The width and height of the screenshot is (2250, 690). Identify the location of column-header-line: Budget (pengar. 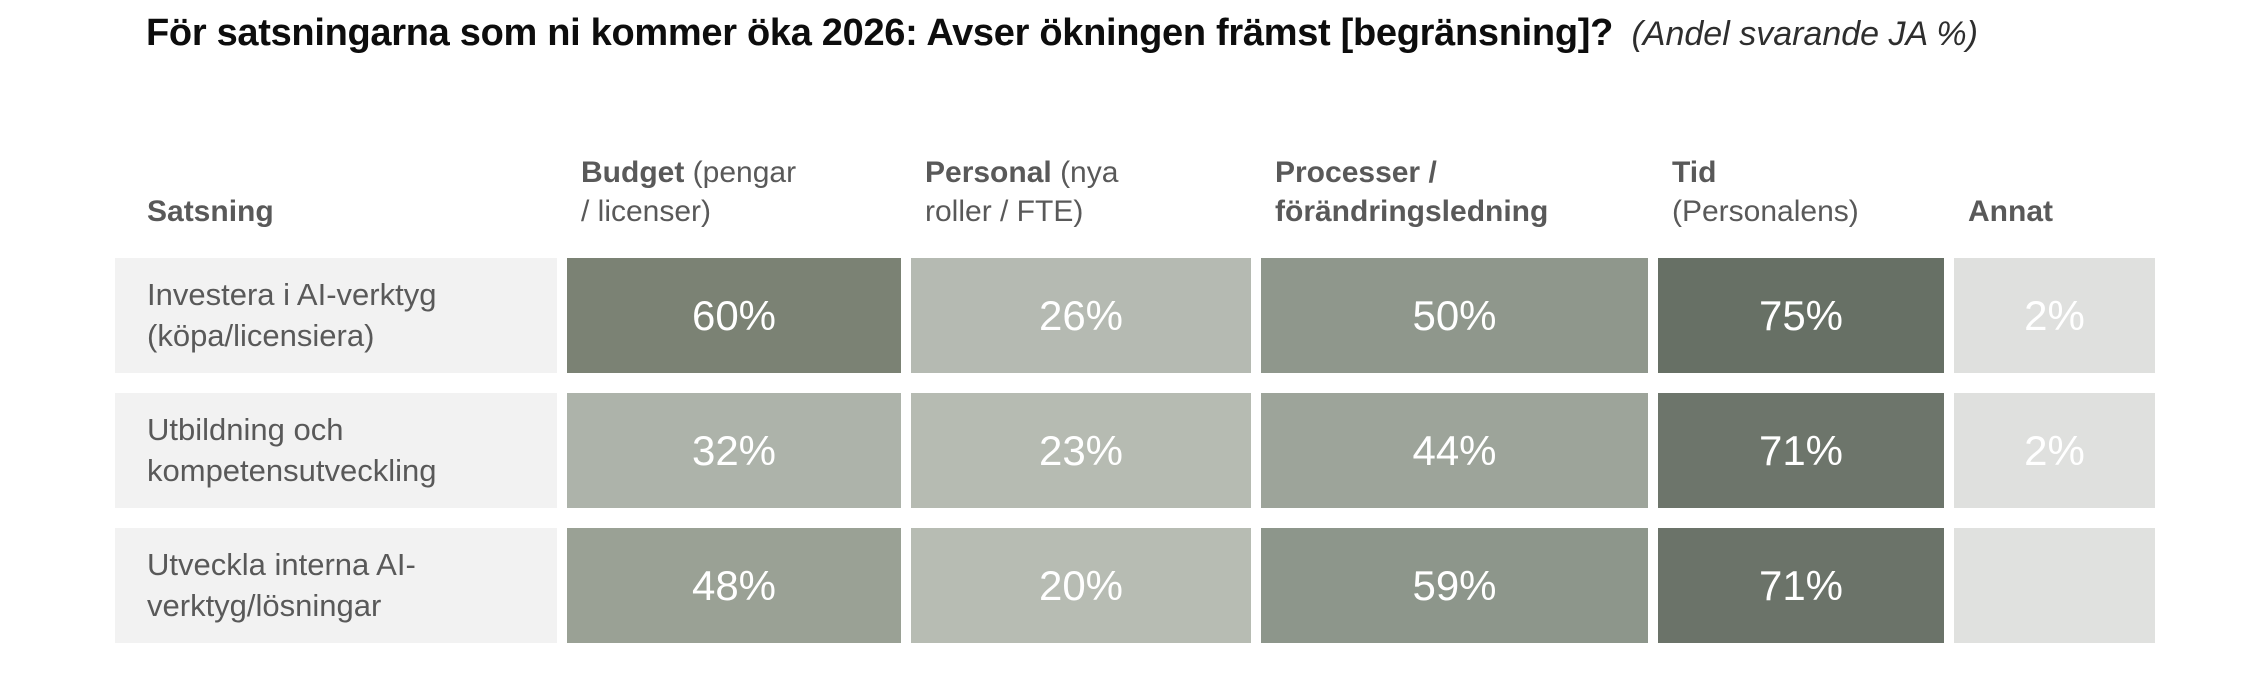
(689, 172).